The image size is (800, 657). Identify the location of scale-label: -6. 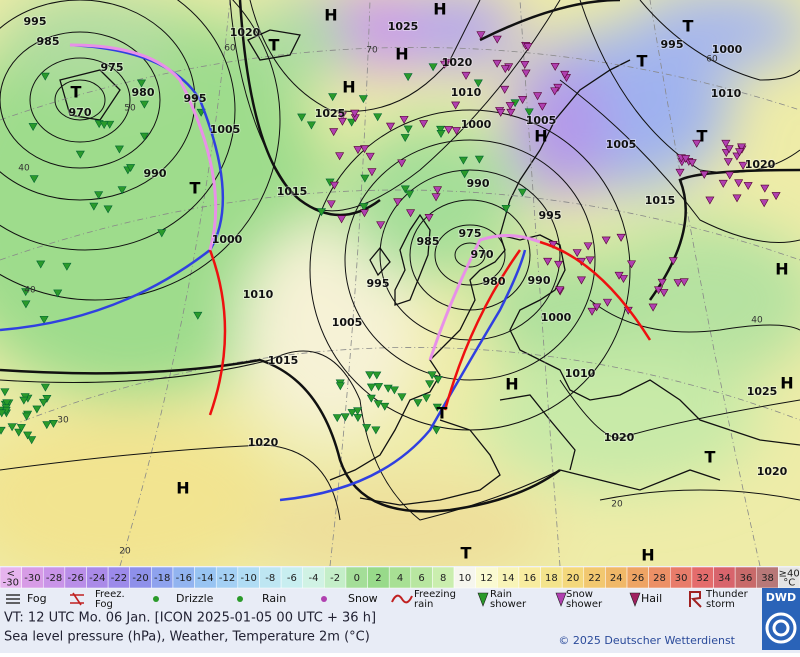
(292, 578).